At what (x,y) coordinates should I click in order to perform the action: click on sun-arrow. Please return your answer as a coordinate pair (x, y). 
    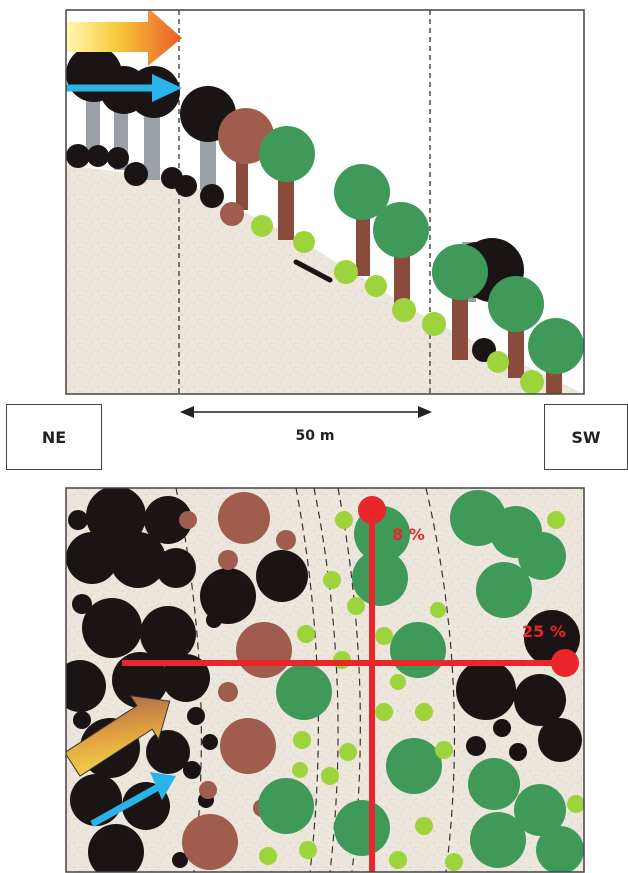
    Looking at the image, I should click on (124, 38).